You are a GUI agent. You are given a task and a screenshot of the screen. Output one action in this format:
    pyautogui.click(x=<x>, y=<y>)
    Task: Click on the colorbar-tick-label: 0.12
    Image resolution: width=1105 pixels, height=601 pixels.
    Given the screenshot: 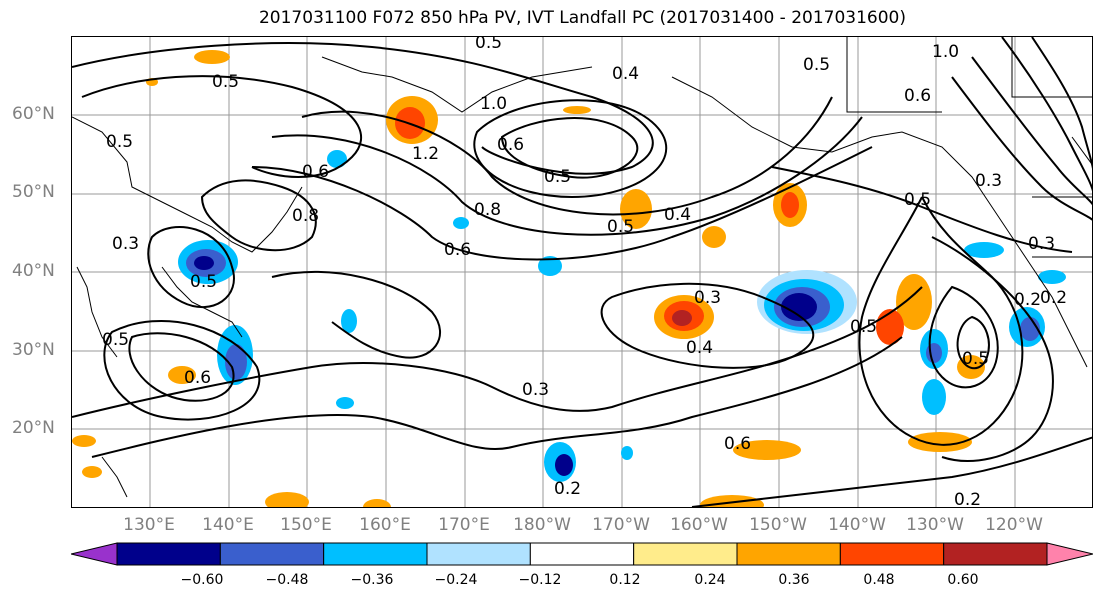 What is the action you would take?
    pyautogui.click(x=625, y=580)
    